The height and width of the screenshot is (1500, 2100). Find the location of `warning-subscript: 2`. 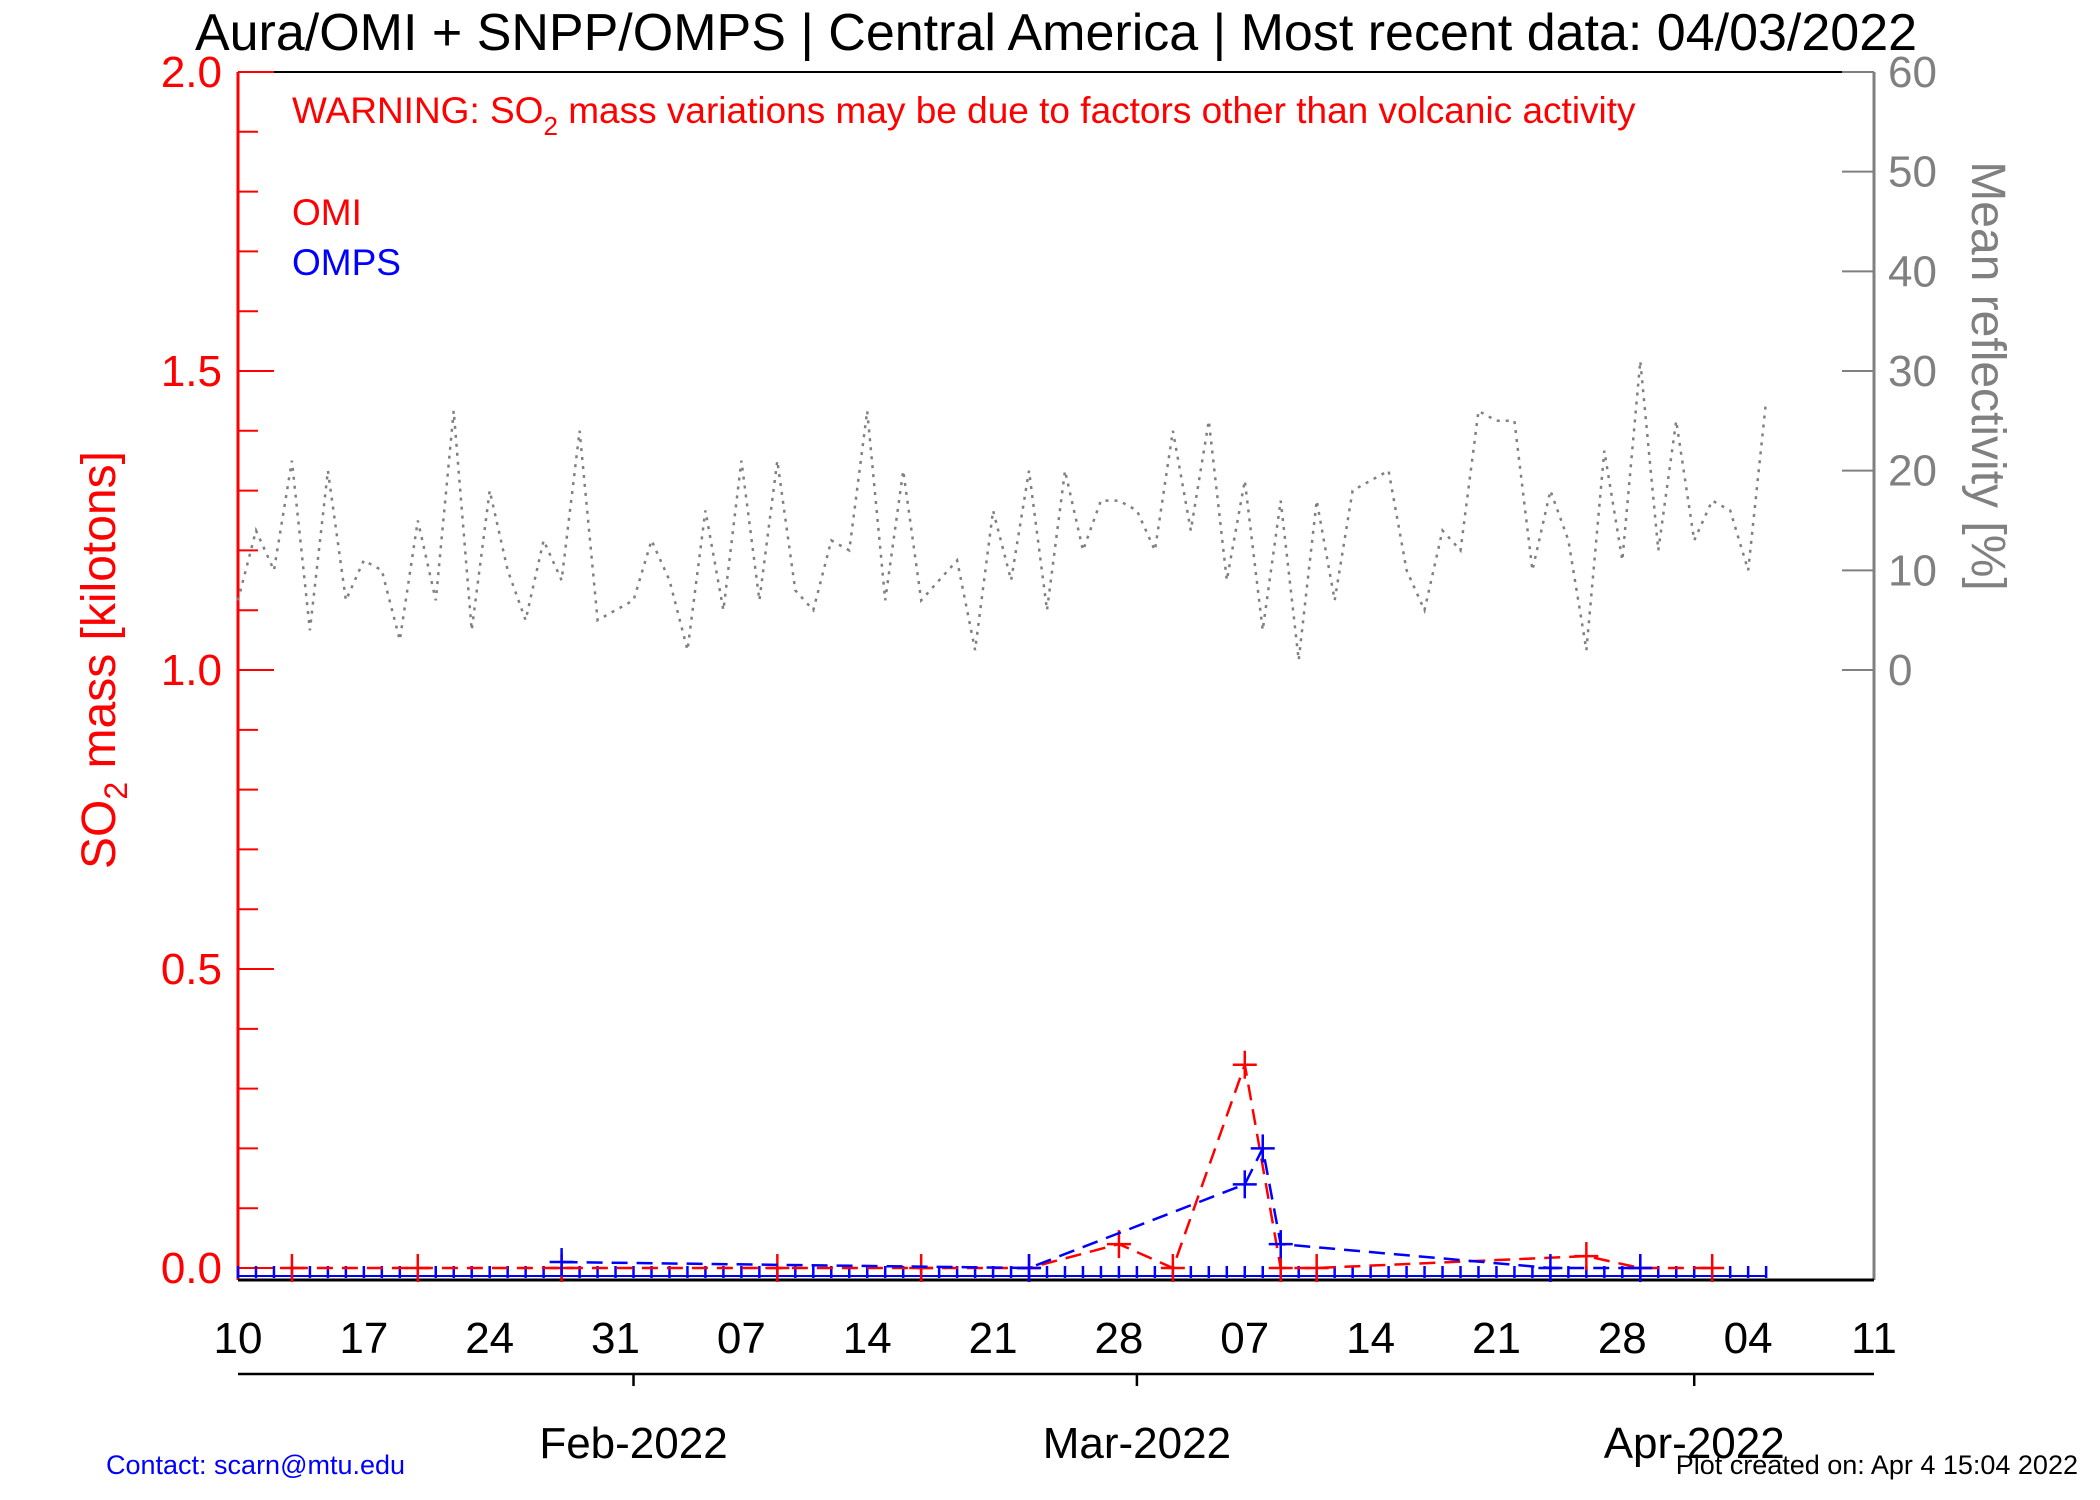

warning-subscript: 2 is located at coordinates (550, 126).